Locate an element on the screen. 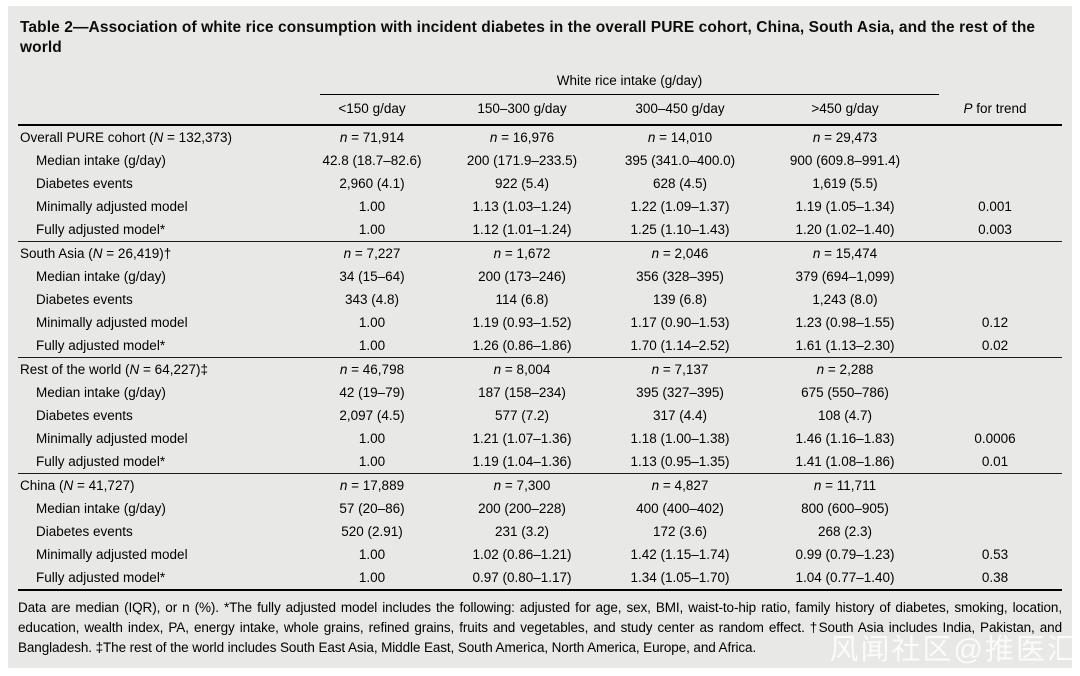 This screenshot has height=676, width=1080. value-cell: 900 (609.8–991.4) is located at coordinates (845, 160).